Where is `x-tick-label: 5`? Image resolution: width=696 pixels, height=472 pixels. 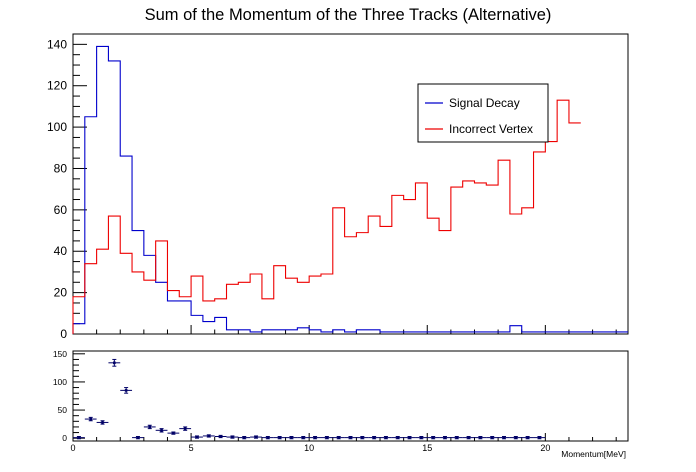 x-tick-label: 5 is located at coordinates (191, 448).